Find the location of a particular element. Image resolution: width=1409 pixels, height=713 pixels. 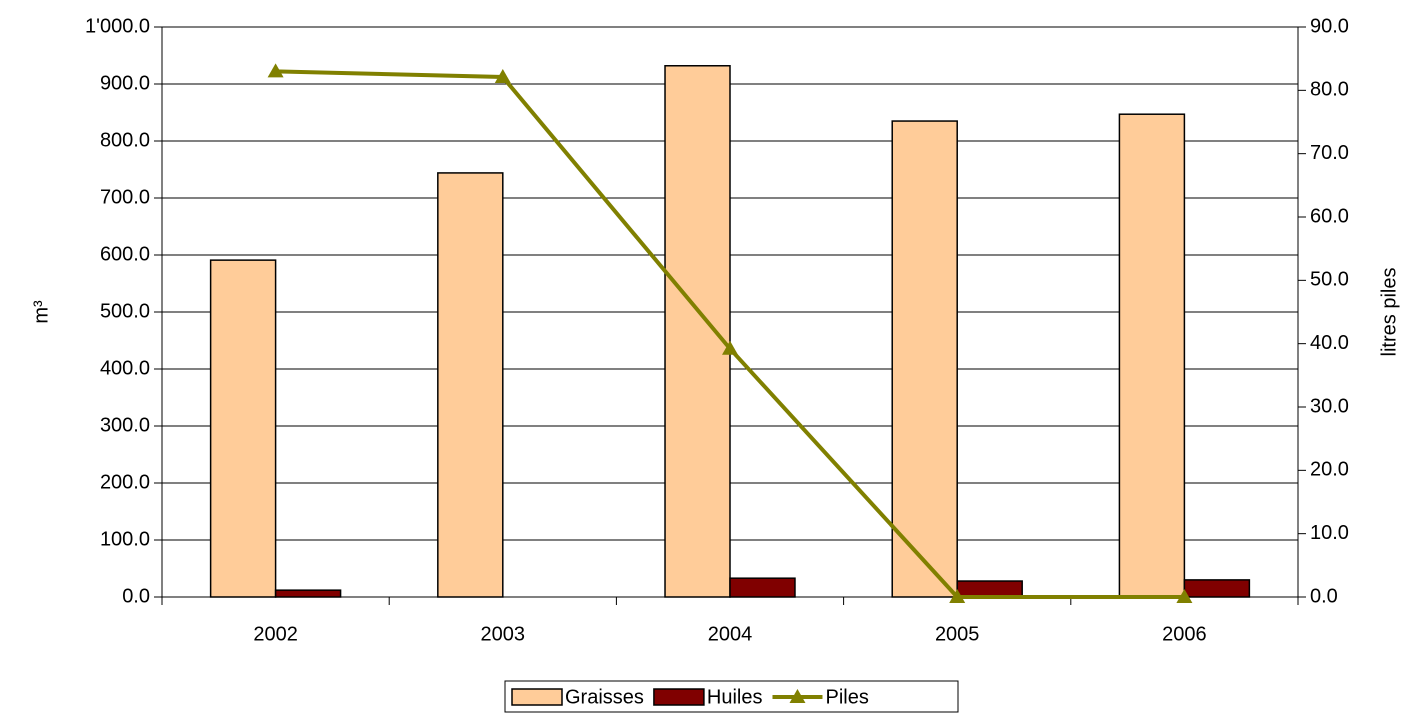

y2-tick-label: 60.0 is located at coordinates (1329, 216).